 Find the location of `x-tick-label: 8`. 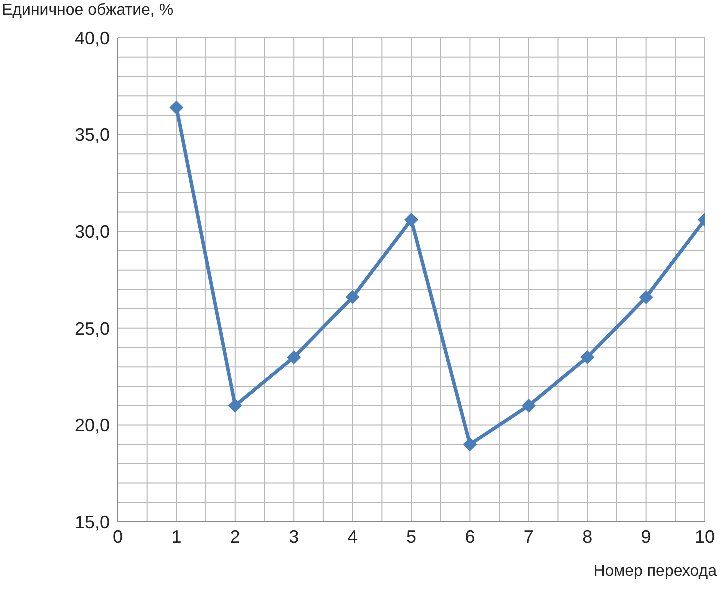

x-tick-label: 8 is located at coordinates (587, 536).